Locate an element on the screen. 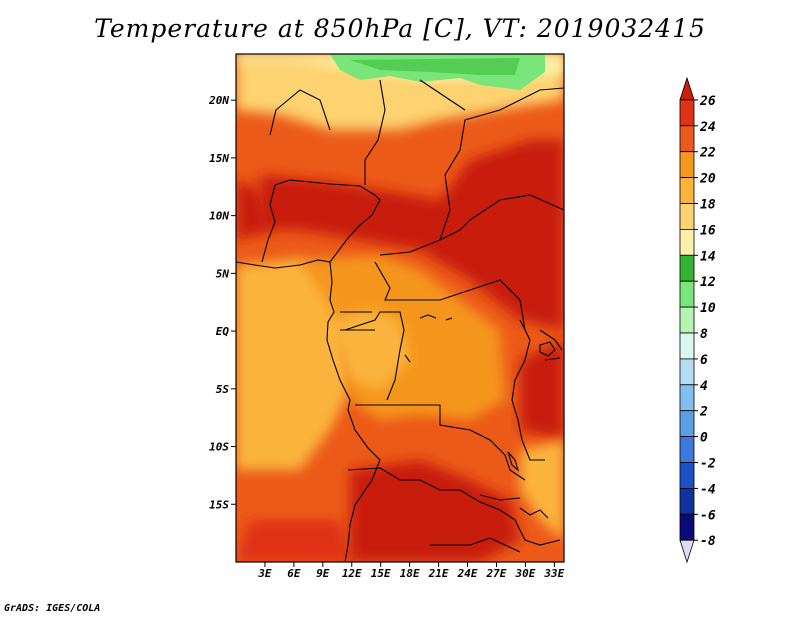 The height and width of the screenshot is (618, 800). colorbar-label: 26 is located at coordinates (707, 101).